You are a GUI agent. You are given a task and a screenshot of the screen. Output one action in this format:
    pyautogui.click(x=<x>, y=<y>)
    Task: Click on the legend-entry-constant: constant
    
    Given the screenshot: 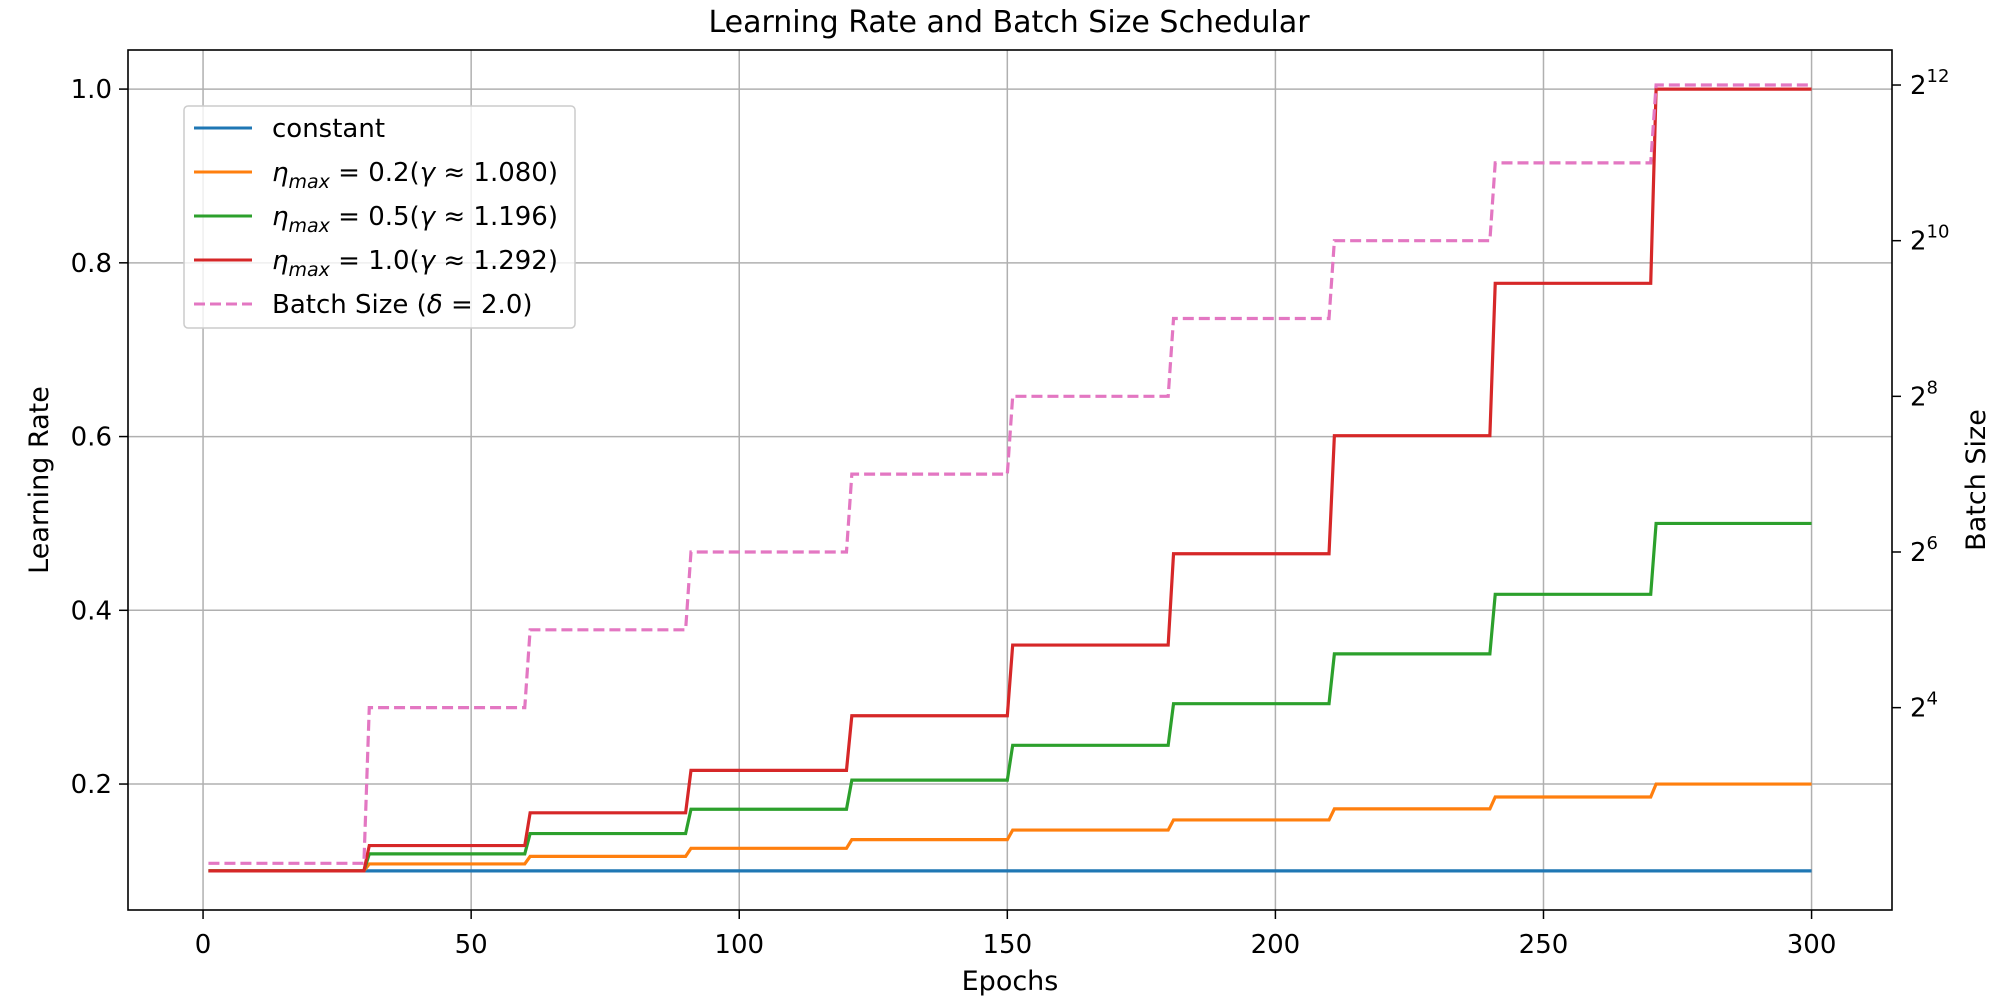 What is the action you would take?
    pyautogui.click(x=289, y=129)
    